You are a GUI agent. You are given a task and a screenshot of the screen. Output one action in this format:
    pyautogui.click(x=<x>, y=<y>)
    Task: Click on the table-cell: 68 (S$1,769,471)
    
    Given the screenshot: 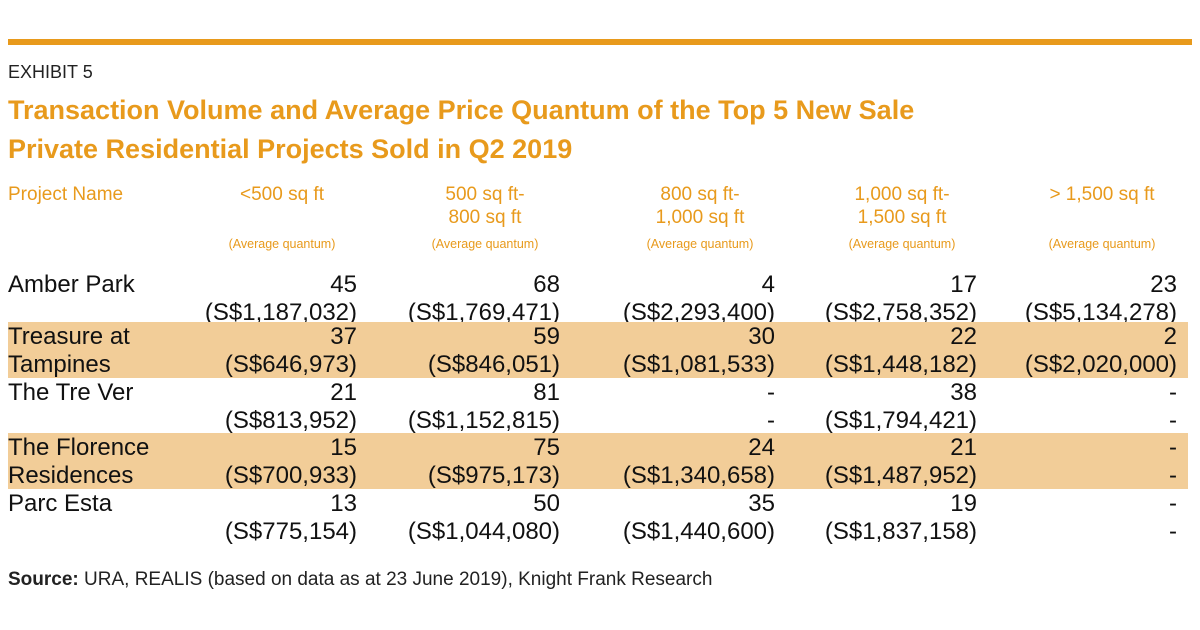 What is the action you would take?
    pyautogui.click(x=455, y=298)
    